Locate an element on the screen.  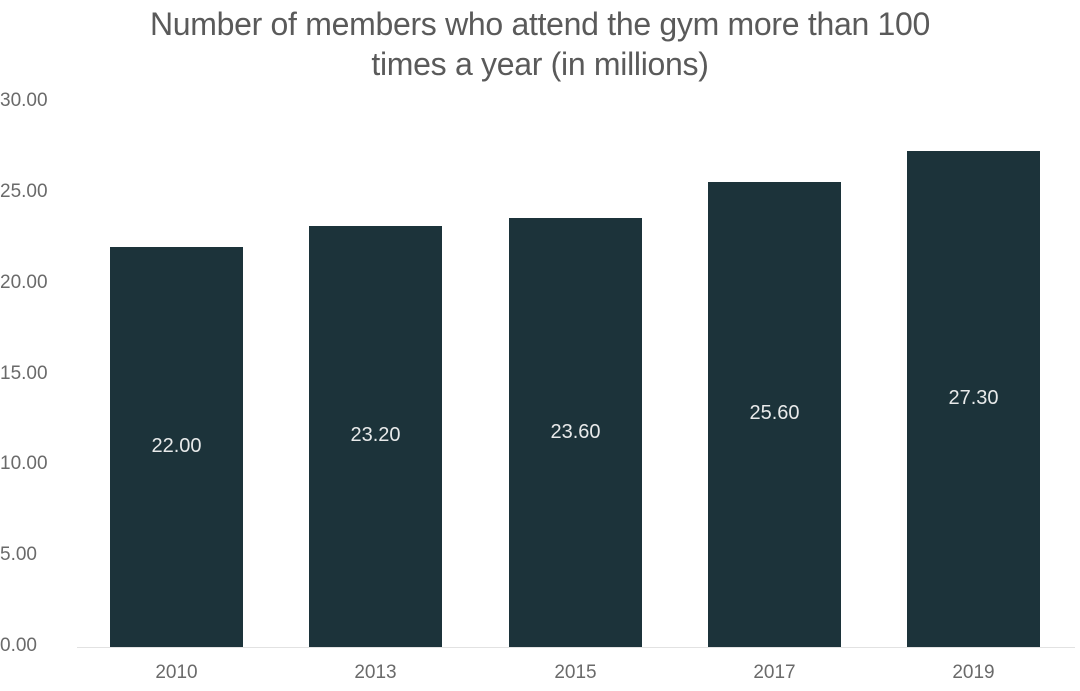
bar-2015: 23.60 is located at coordinates (575, 432).